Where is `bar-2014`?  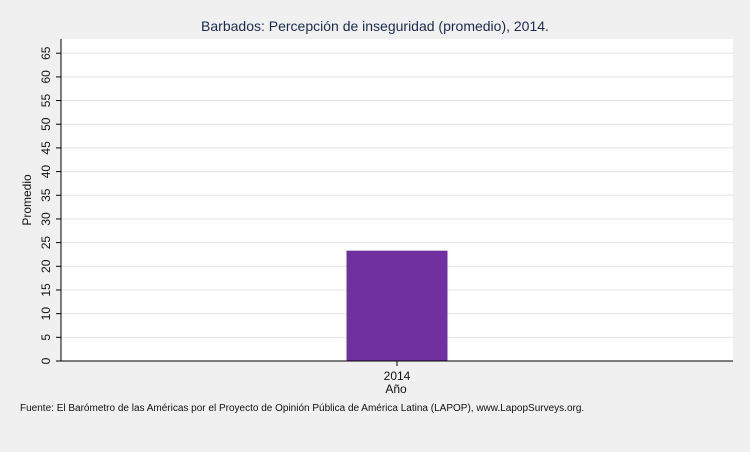 bar-2014 is located at coordinates (397, 305).